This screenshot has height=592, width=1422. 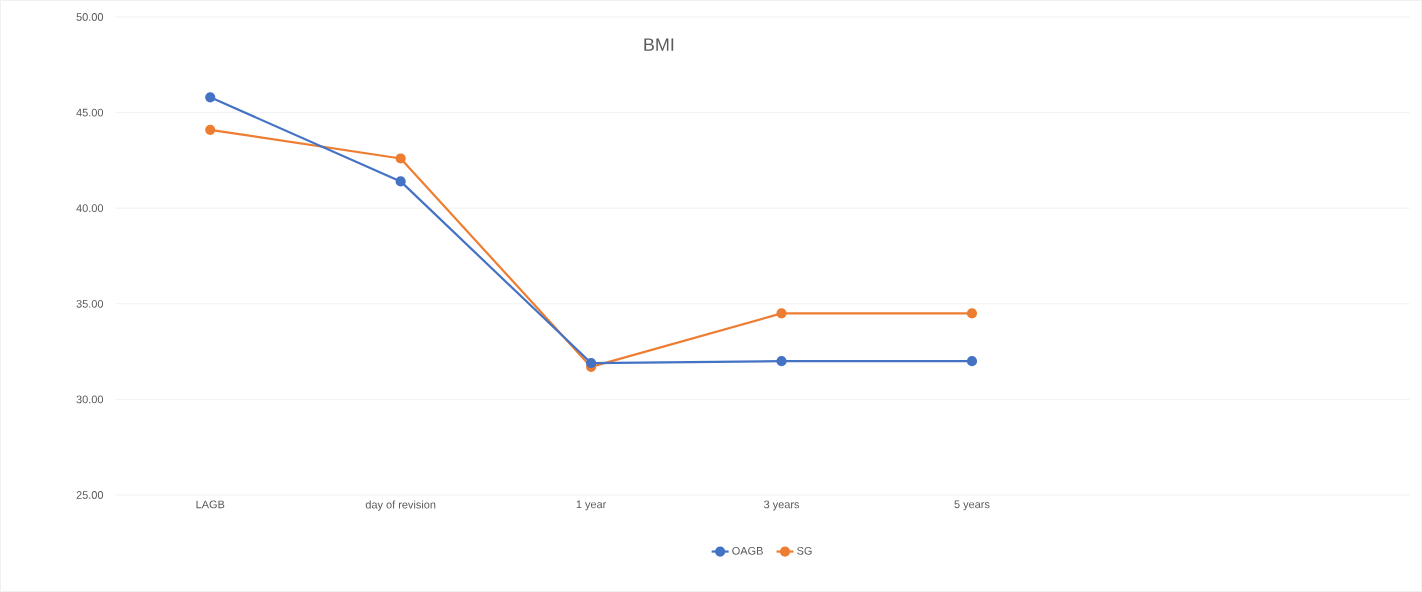 What do you see at coordinates (659, 44) in the screenshot?
I see `text: BMI` at bounding box center [659, 44].